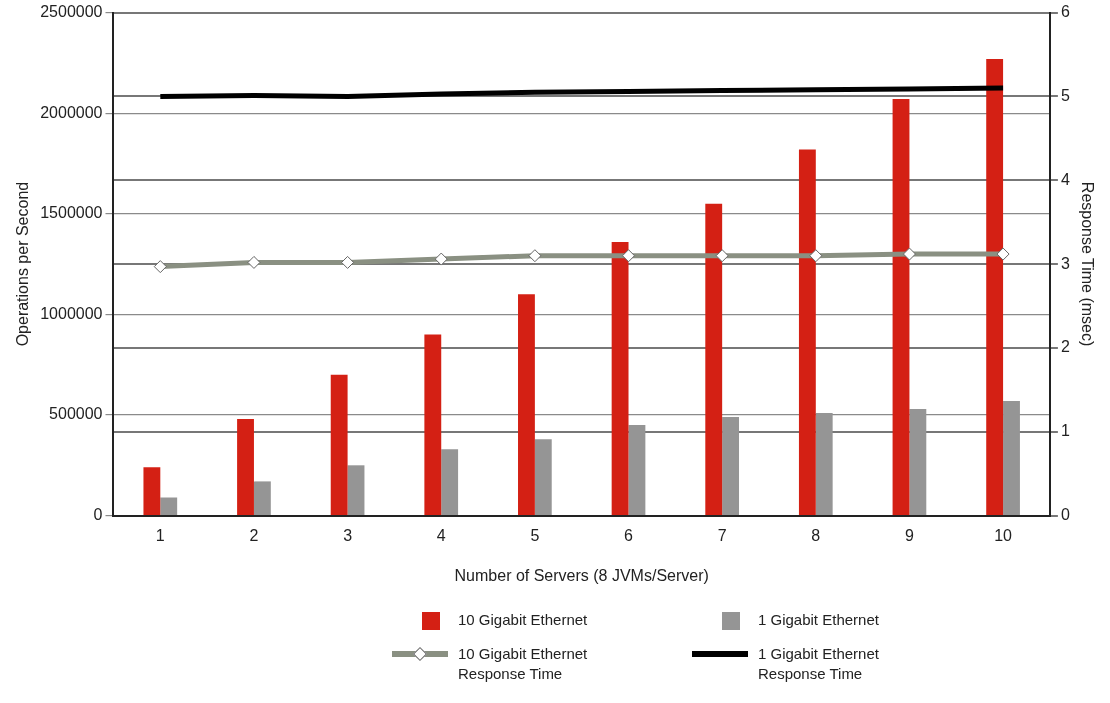 The image size is (1110, 703). What do you see at coordinates (1065, 12) in the screenshot?
I see `y2-tick-label: 6` at bounding box center [1065, 12].